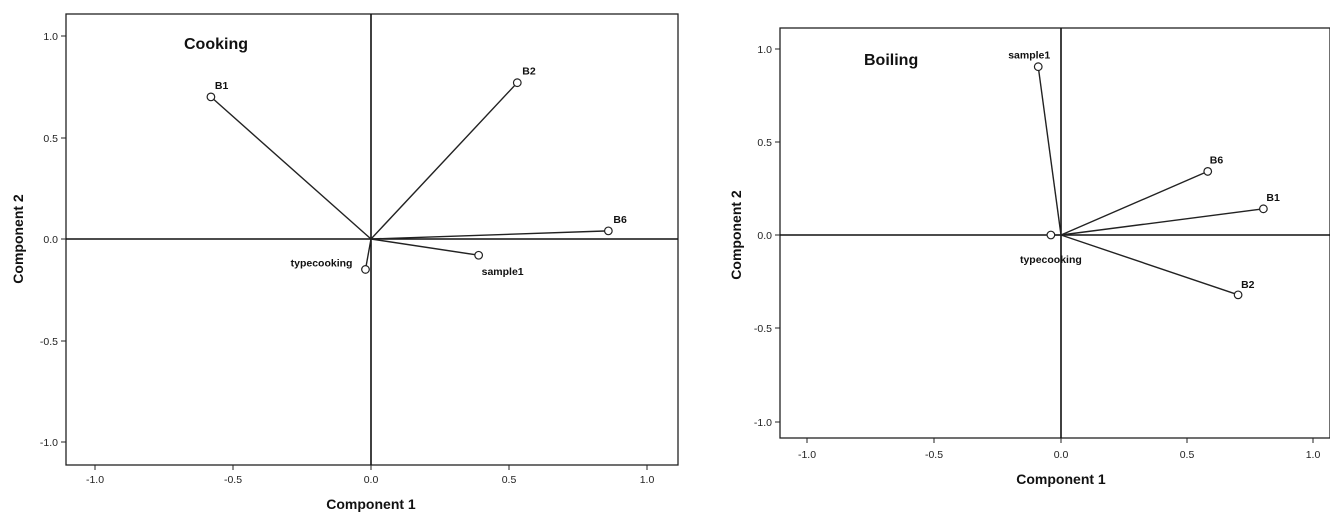 Image resolution: width=1330 pixels, height=514 pixels. I want to click on boiling-y-tick-label: 1.0, so click(764, 50).